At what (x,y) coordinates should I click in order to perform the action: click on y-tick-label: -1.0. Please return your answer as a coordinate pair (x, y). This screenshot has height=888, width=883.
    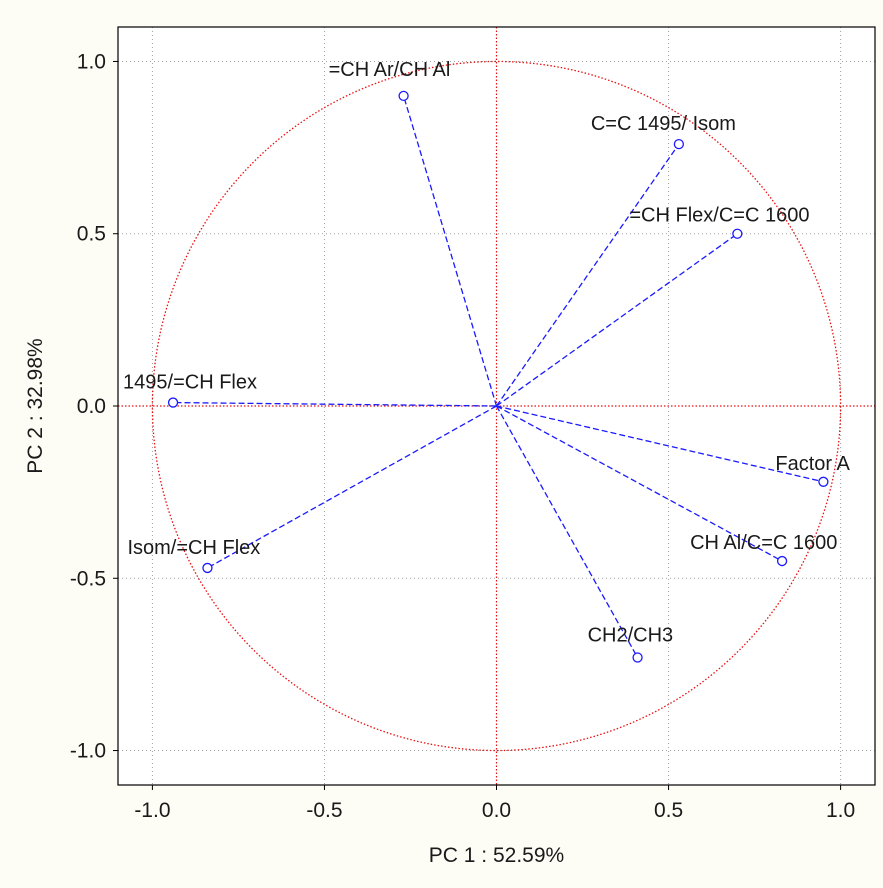
    Looking at the image, I should click on (88, 751).